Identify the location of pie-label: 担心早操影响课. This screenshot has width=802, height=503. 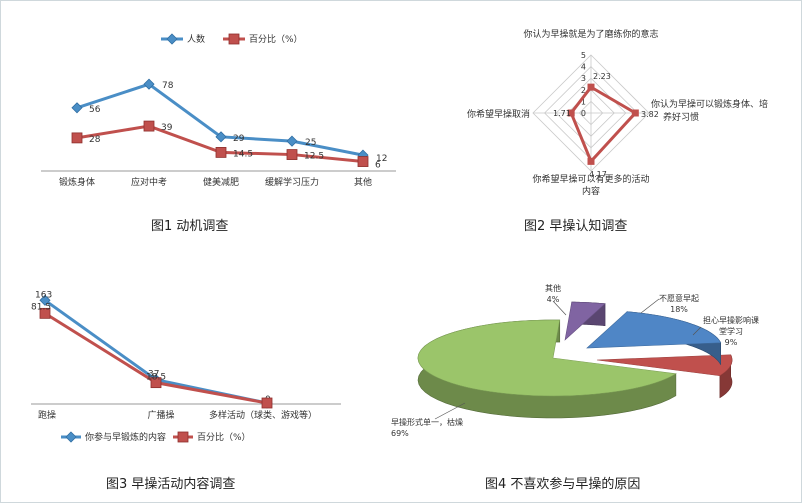
(731, 320).